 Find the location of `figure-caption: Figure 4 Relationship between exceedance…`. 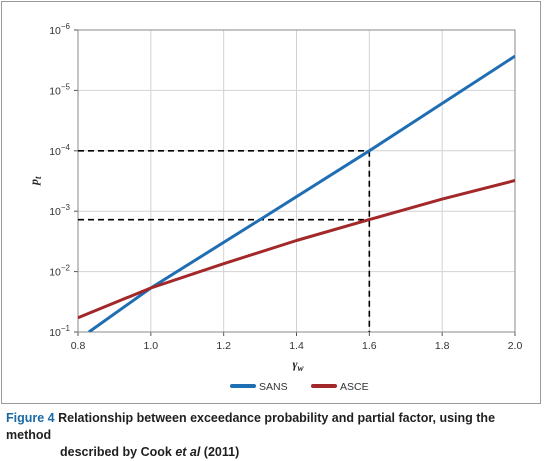

figure-caption: Figure 4 Relationship between exceedance… is located at coordinates (271, 435).